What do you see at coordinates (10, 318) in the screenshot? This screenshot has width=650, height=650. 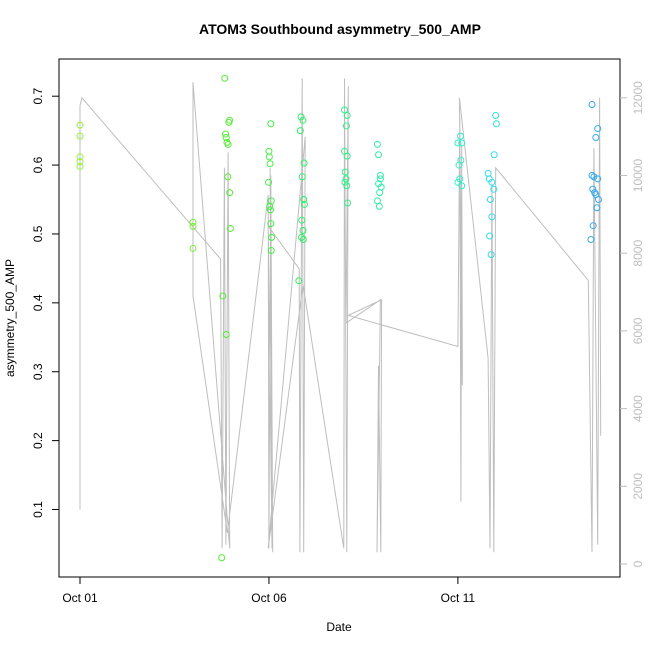 I see `y-axis-label: asymmetry_500_AMP` at bounding box center [10, 318].